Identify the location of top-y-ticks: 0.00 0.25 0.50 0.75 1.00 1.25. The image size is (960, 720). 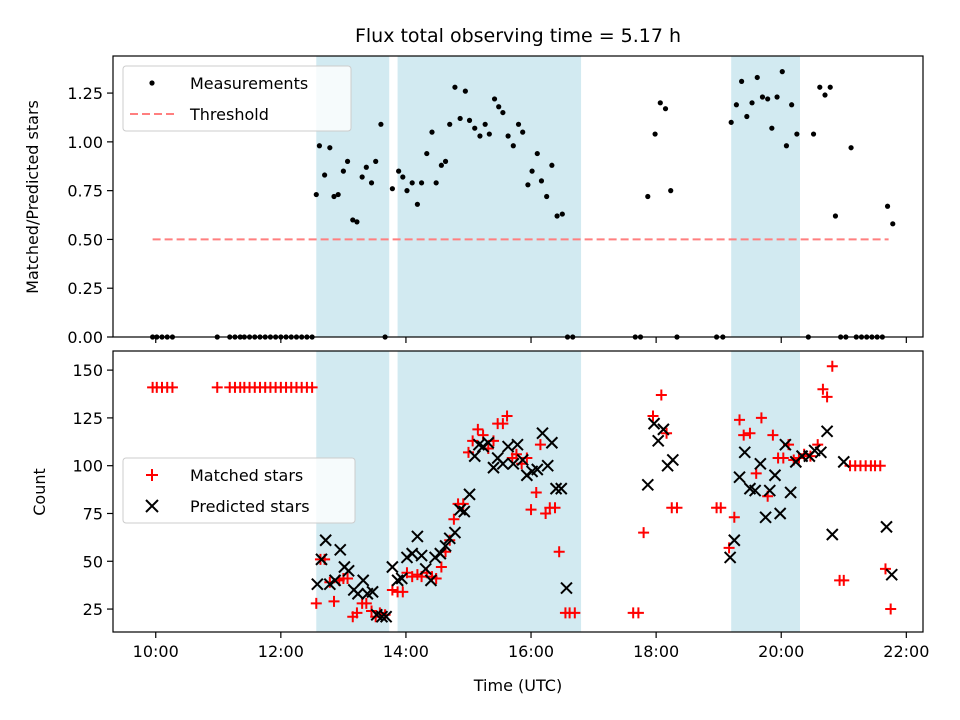
(90, 215).